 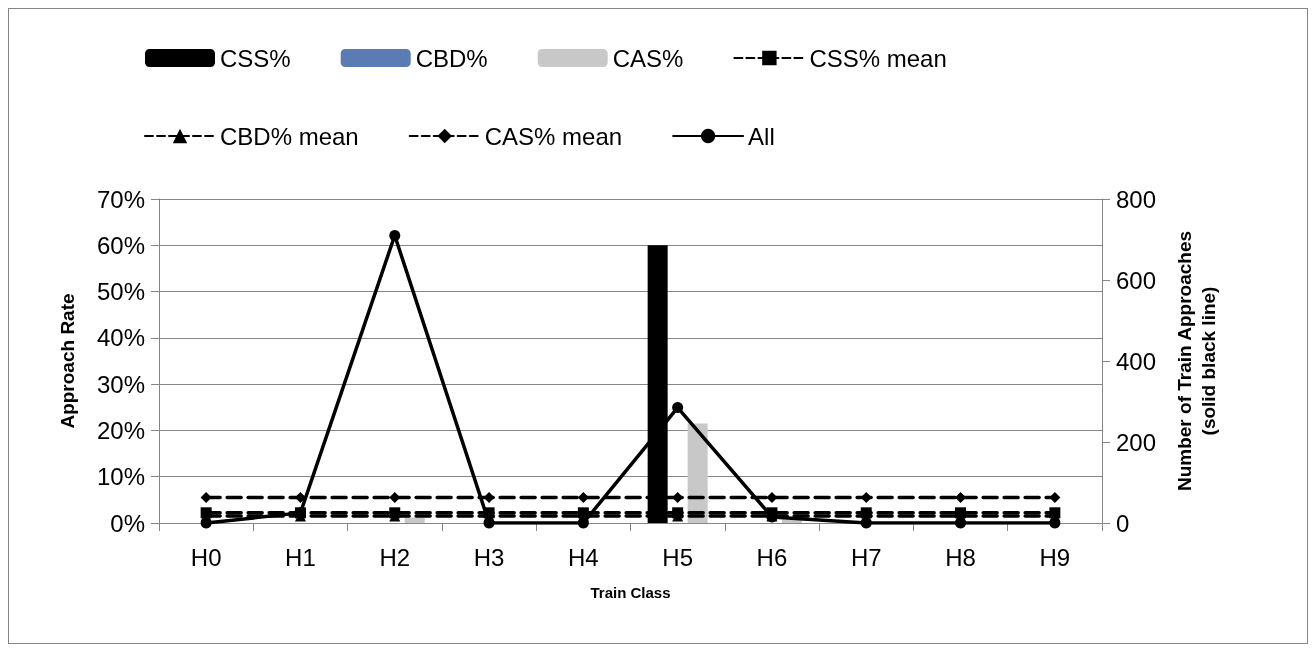 I want to click on y2-tick-label: 600, so click(x=1136, y=280).